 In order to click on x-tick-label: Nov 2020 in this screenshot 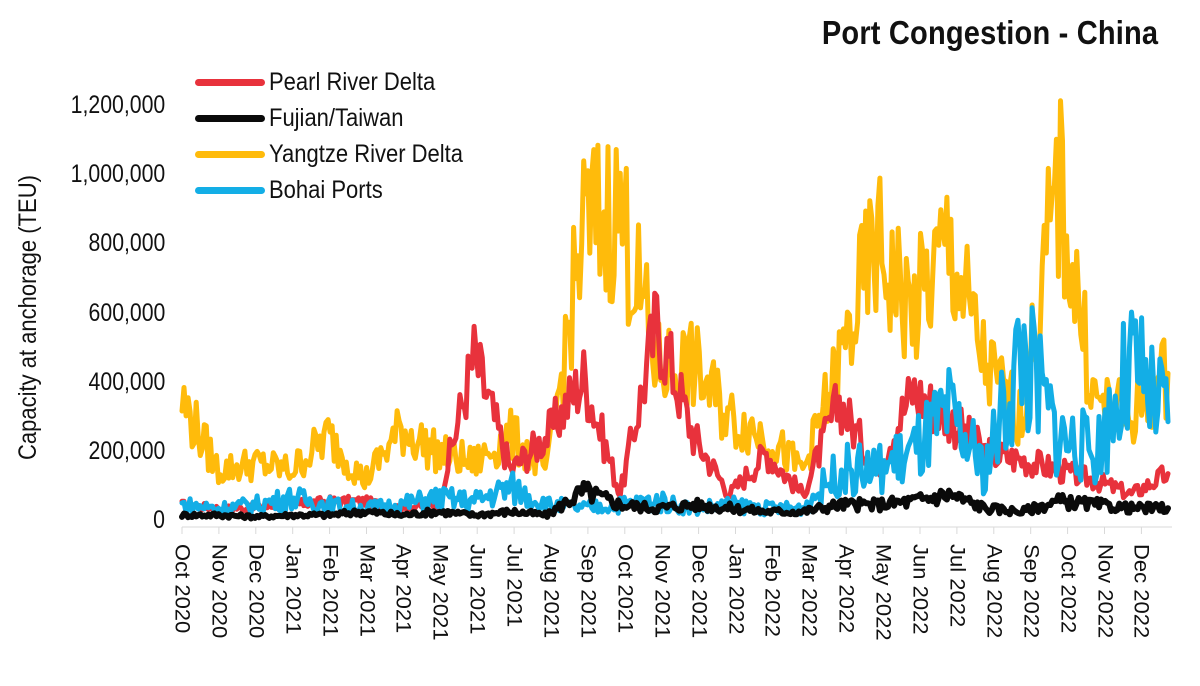, I will do `click(219, 591)`.